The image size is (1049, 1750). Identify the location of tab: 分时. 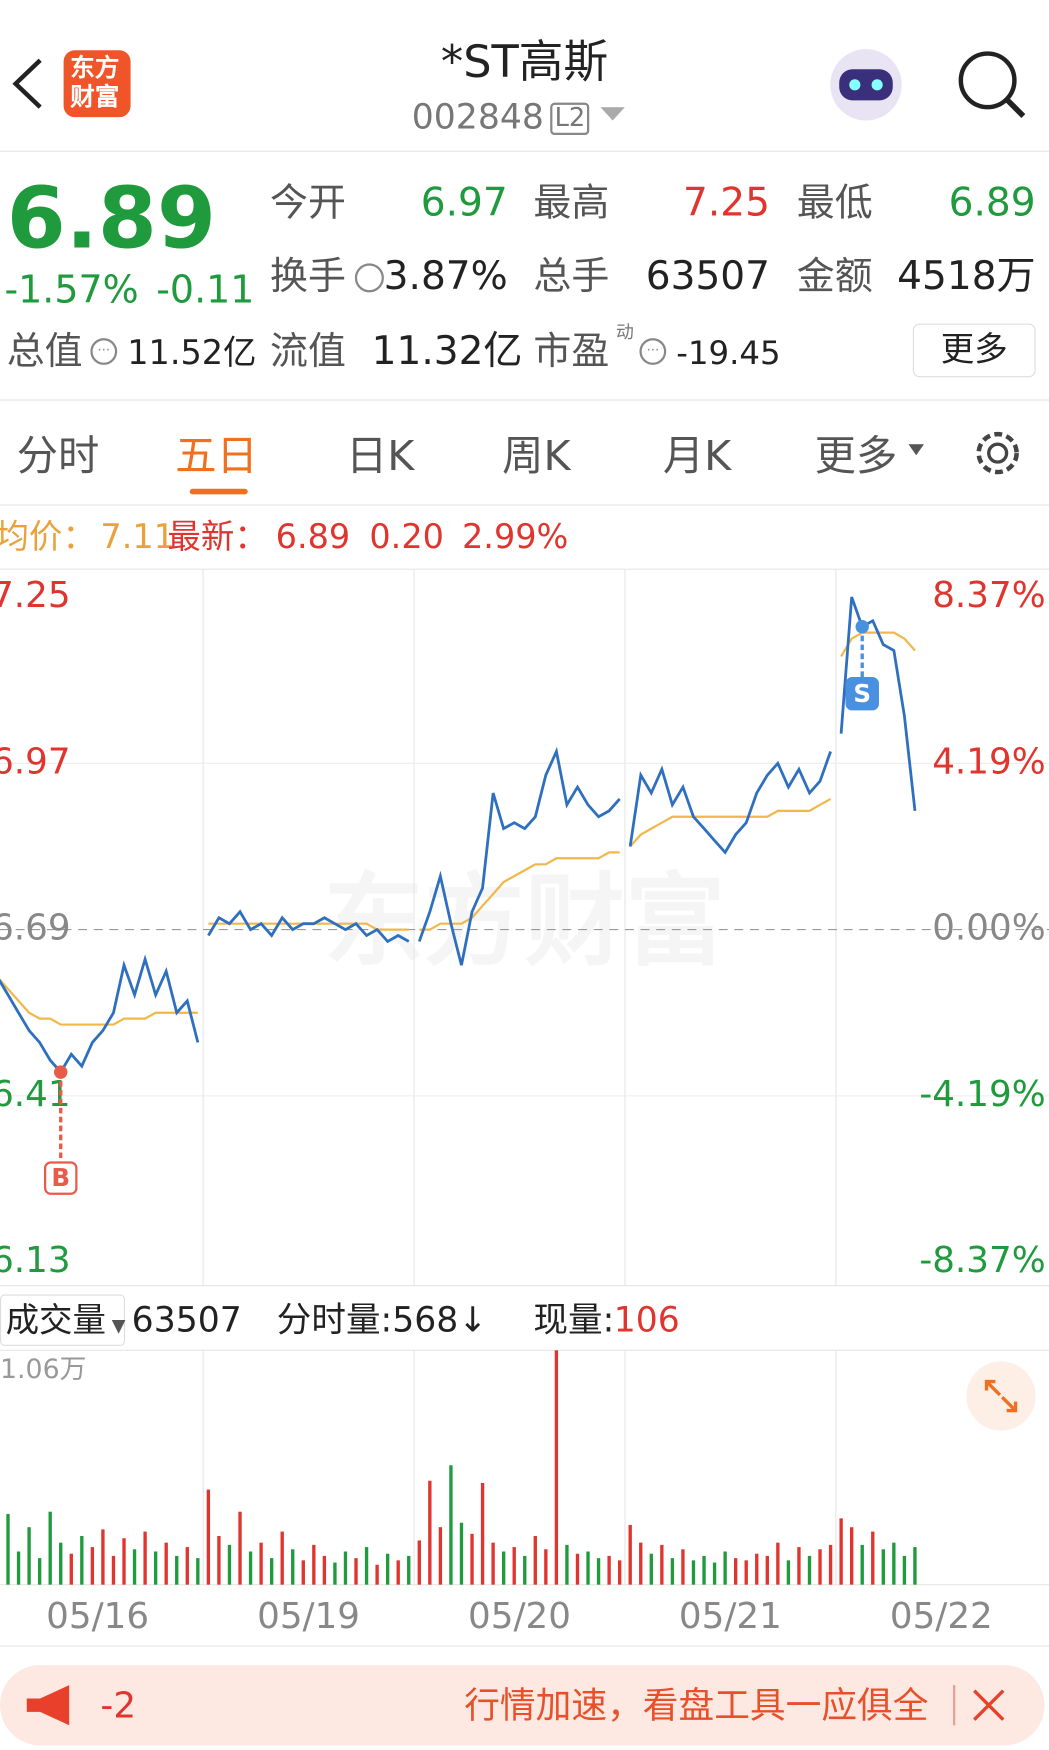
(58, 455).